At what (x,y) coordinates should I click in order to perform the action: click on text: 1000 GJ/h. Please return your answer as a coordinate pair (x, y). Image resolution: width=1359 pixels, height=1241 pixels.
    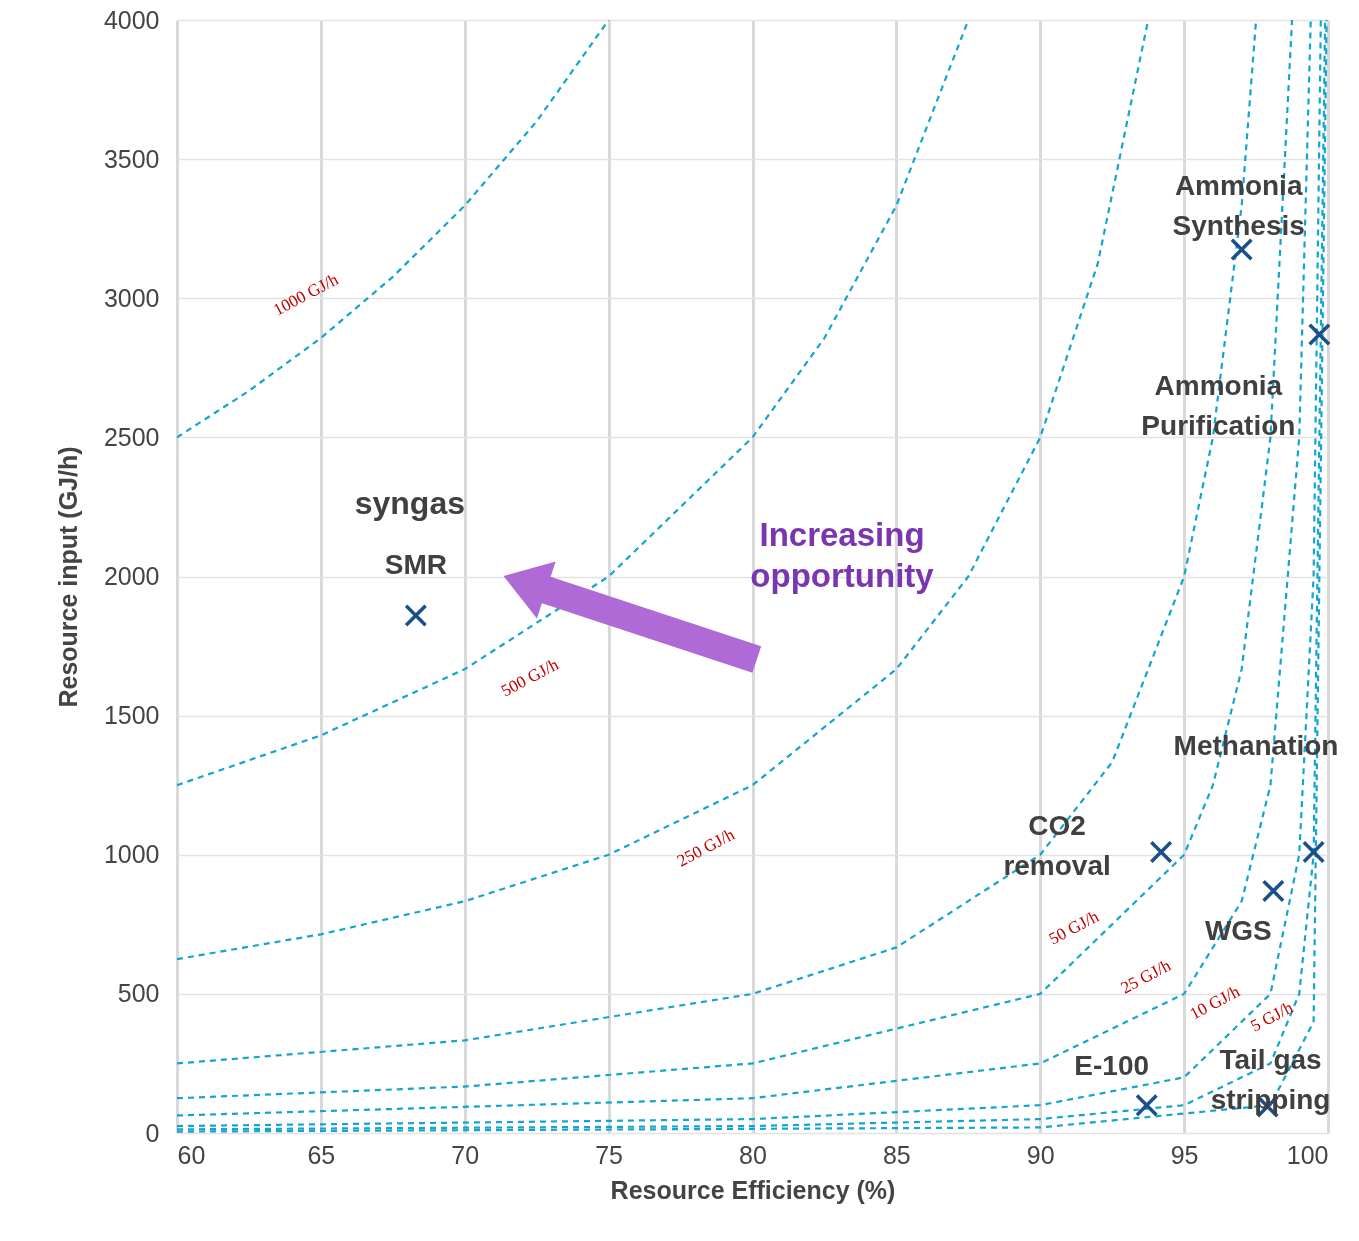
    Looking at the image, I should click on (306, 294).